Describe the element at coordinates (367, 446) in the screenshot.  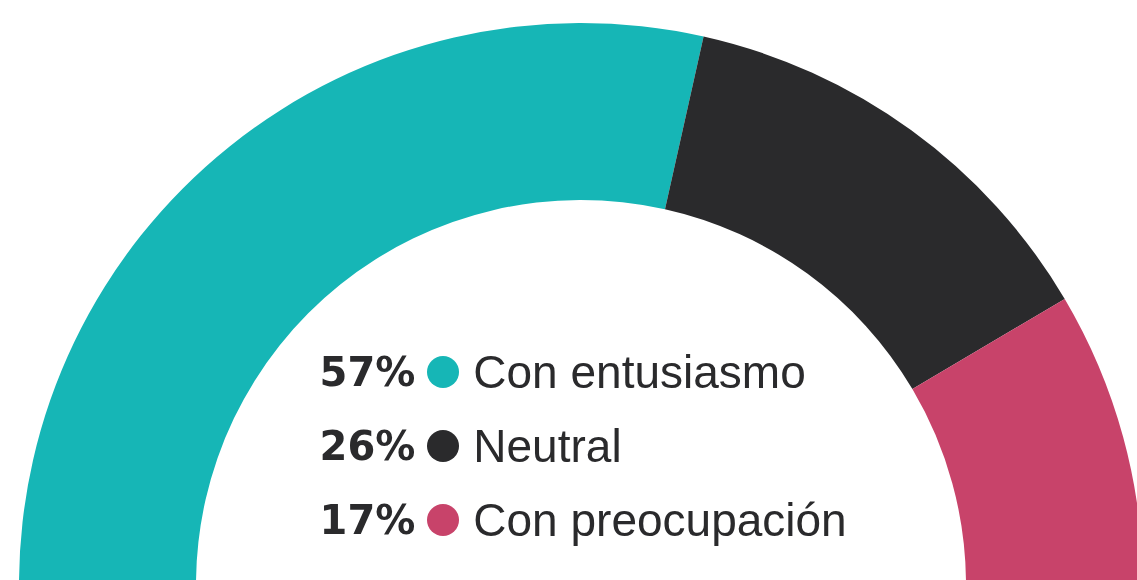
I see `data-label: 26%` at that location.